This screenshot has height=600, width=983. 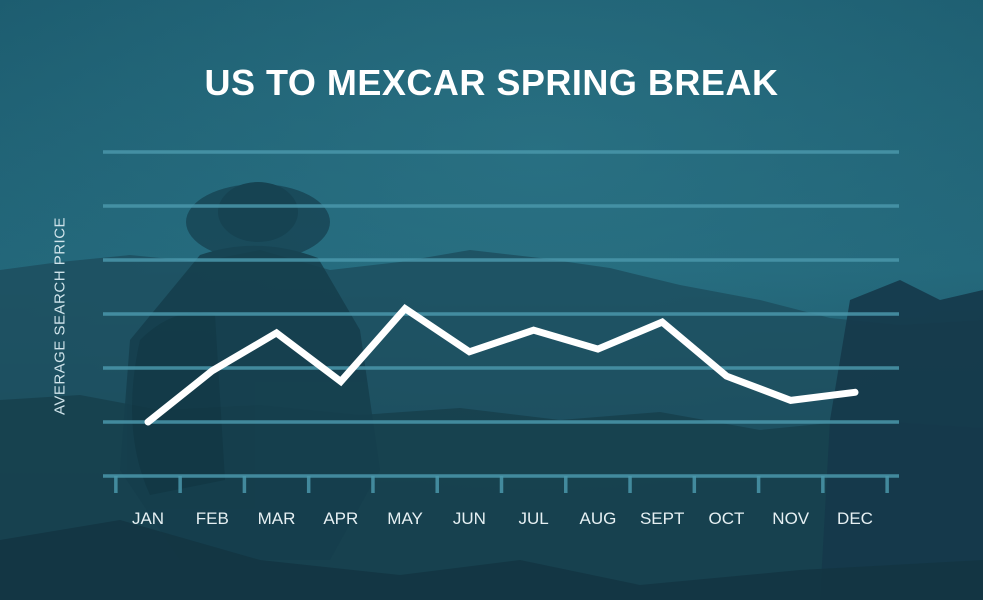 What do you see at coordinates (502, 518) in the screenshot?
I see `x-tick-labels: JAN FEB MAR APR MAY JUN JUL AUG SEPT OCT NOV DEC` at bounding box center [502, 518].